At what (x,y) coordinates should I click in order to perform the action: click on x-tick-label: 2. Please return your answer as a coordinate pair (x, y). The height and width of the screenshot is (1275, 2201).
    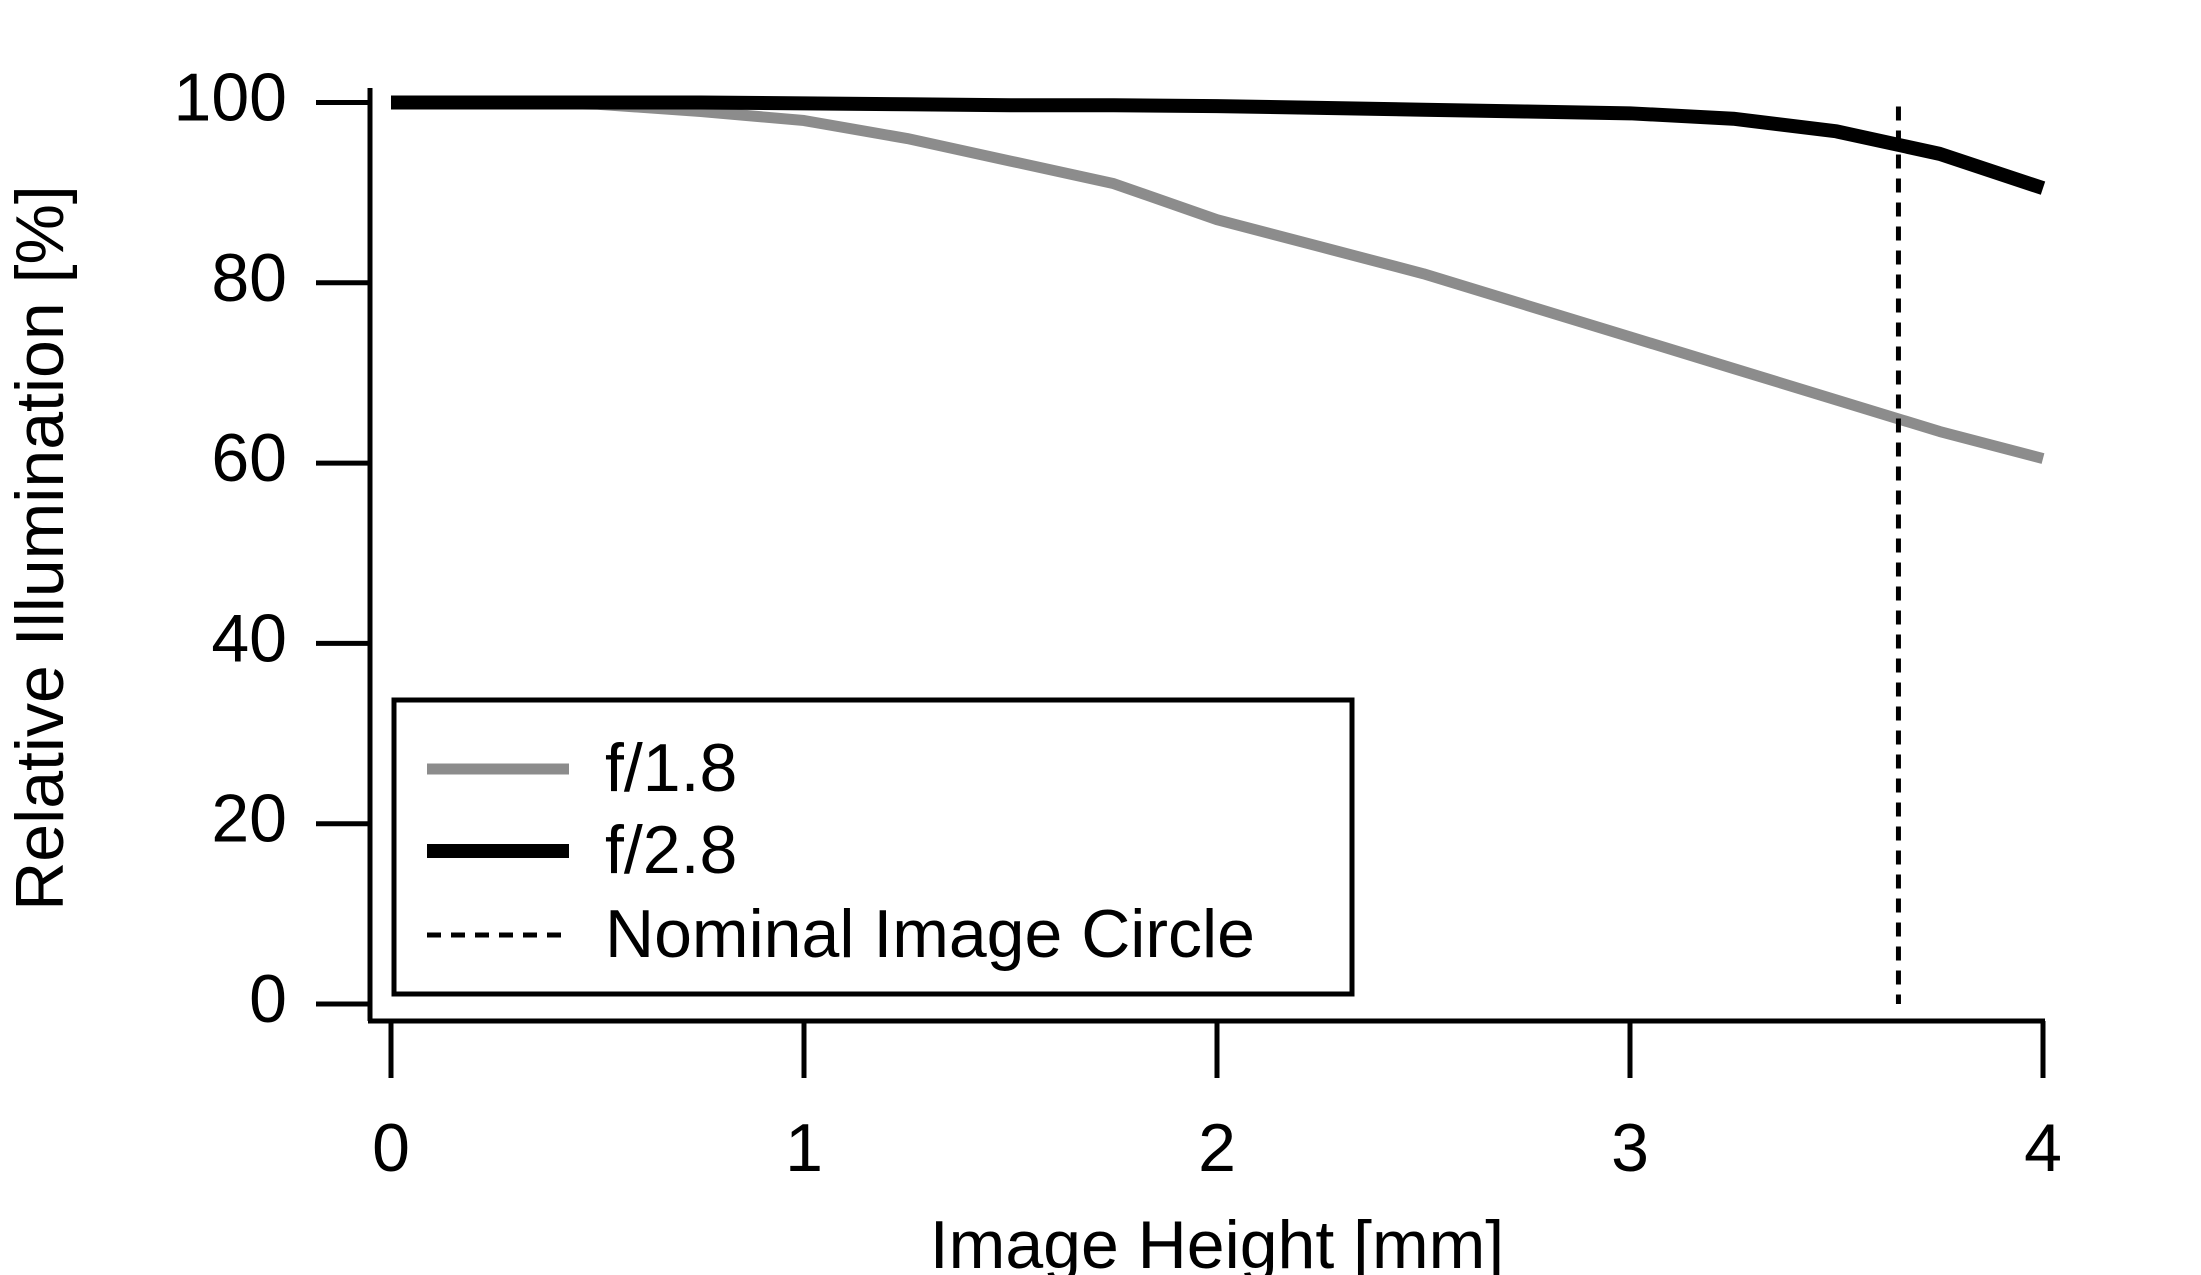
    Looking at the image, I should click on (1217, 1148).